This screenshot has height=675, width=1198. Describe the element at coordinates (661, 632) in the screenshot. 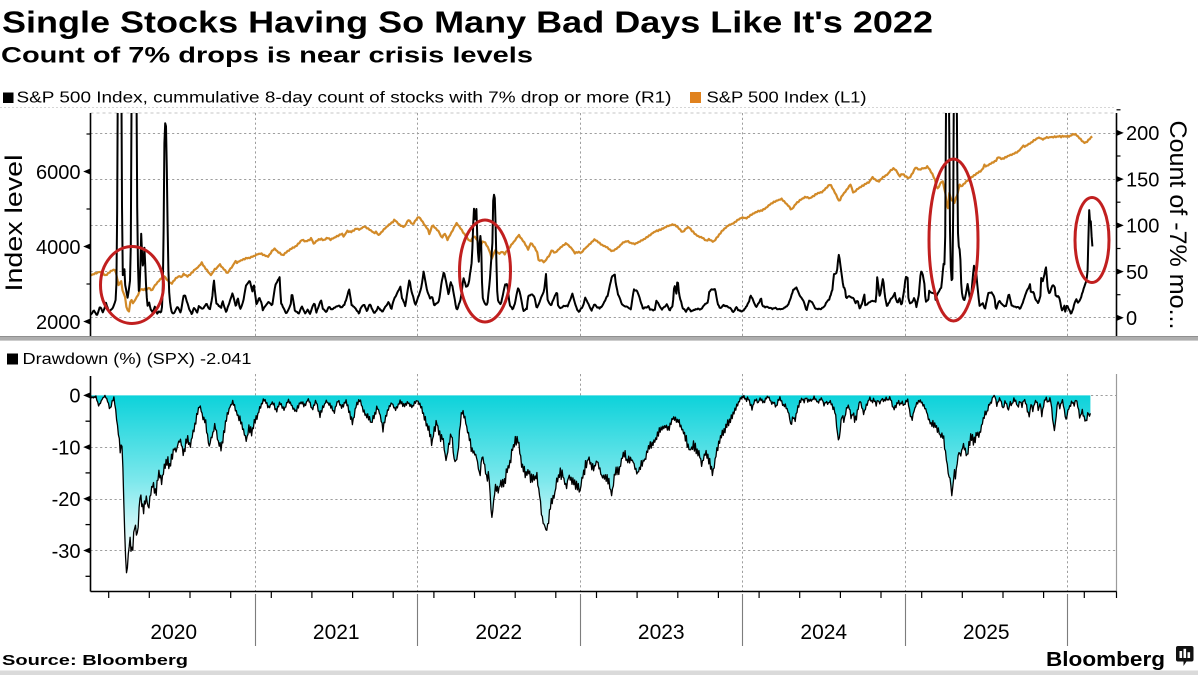

I see `svg-text: 2023` at that location.